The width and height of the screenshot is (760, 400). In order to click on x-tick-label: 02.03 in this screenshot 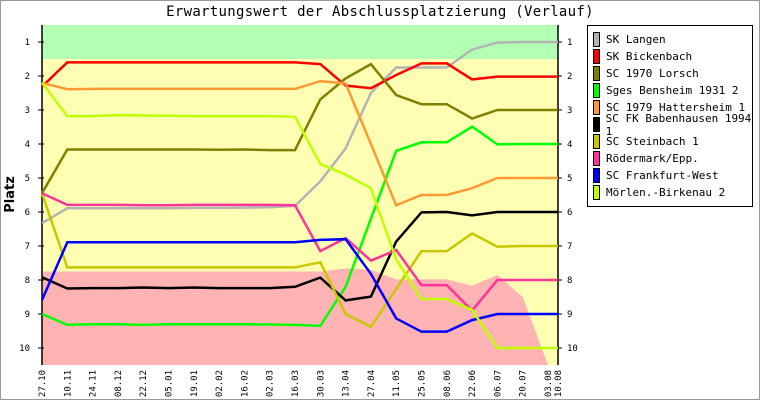, I will do `click(271, 383)`.